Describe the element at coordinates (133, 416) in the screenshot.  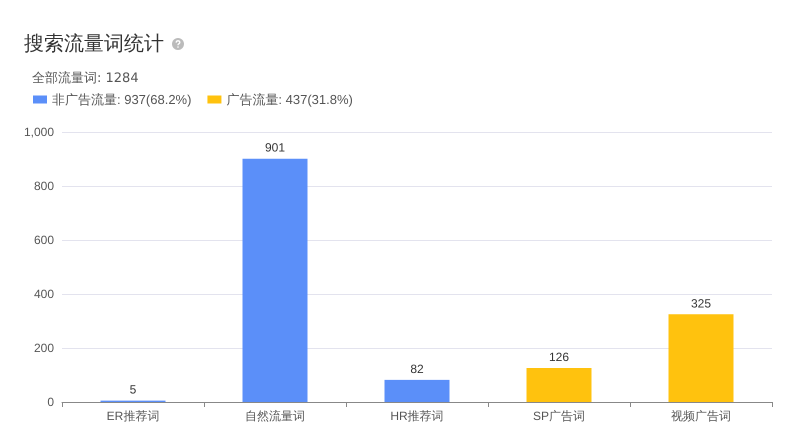
I see `x-tick-label: ER推荐词` at that location.